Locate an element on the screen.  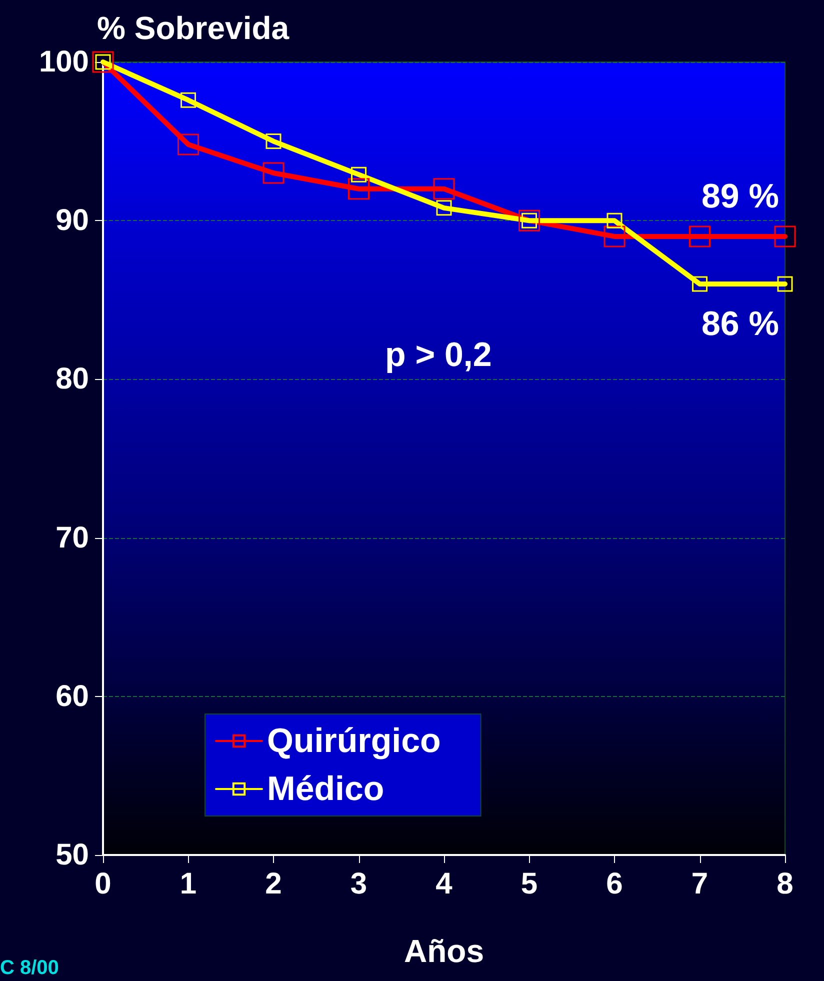
x-tick-label: 4 is located at coordinates (444, 884).